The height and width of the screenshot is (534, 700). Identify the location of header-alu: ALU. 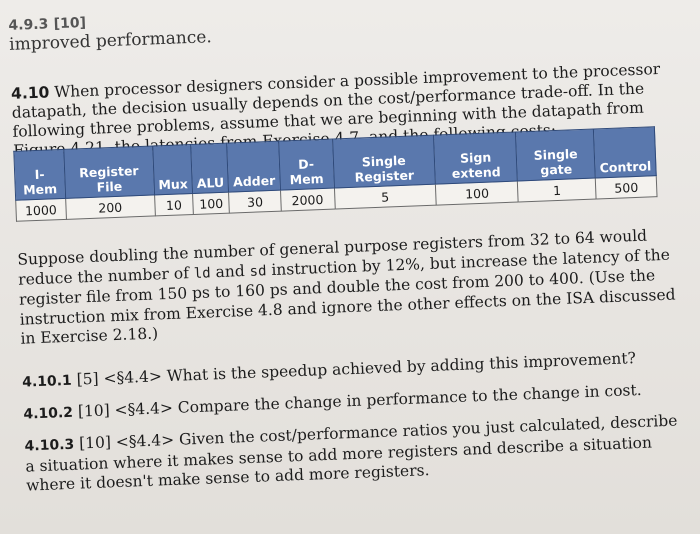
(210, 168).